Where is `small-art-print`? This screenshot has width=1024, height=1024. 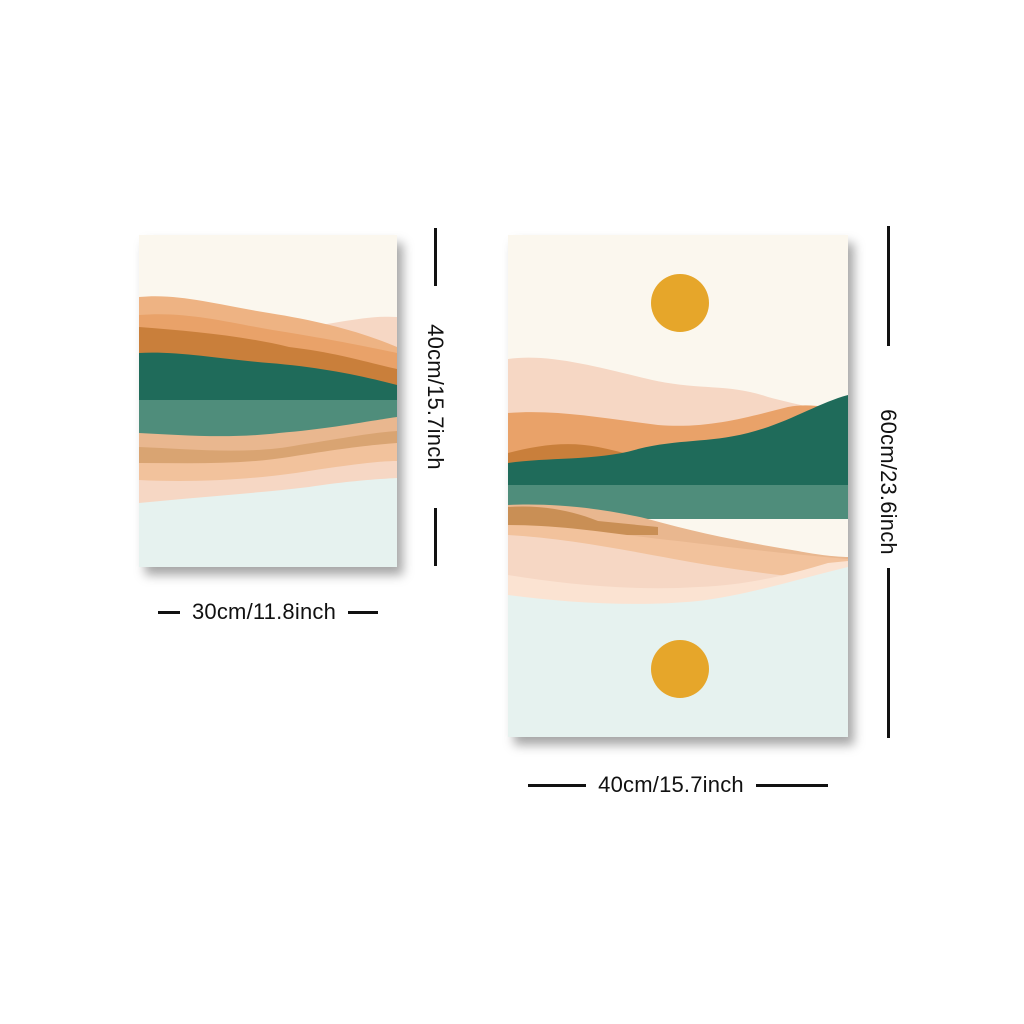
small-art-print is located at coordinates (268, 401).